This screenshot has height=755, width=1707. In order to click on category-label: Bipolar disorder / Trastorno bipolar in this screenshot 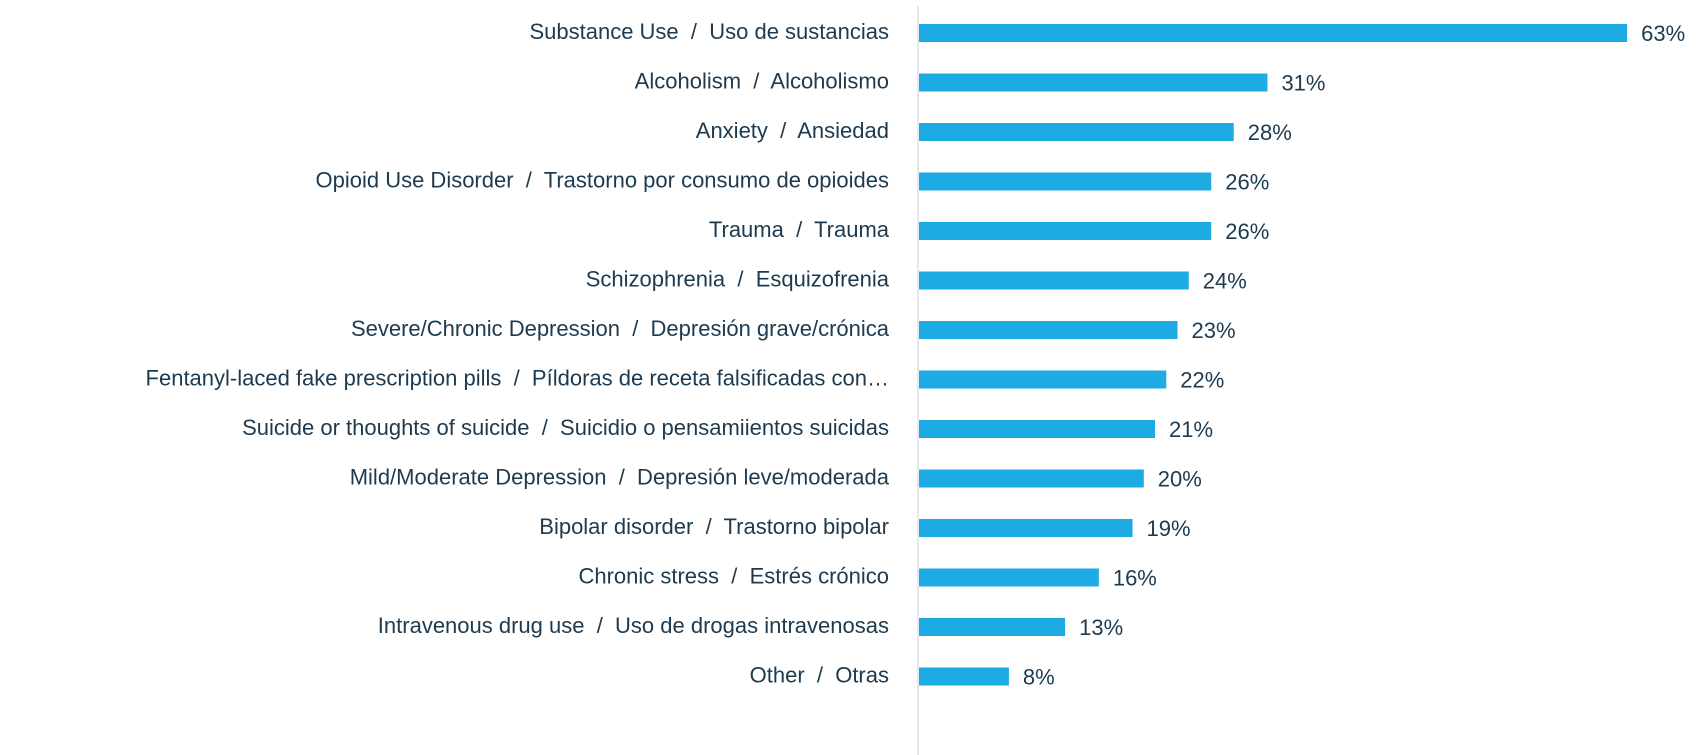, I will do `click(714, 526)`.